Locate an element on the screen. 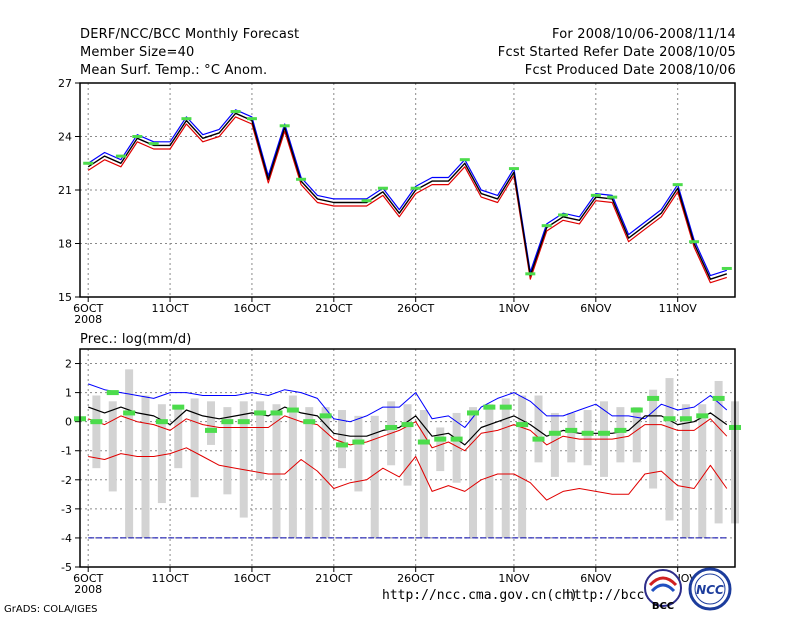 The height and width of the screenshot is (618, 800). x-tick-label-2: 16OCT is located at coordinates (251, 578).